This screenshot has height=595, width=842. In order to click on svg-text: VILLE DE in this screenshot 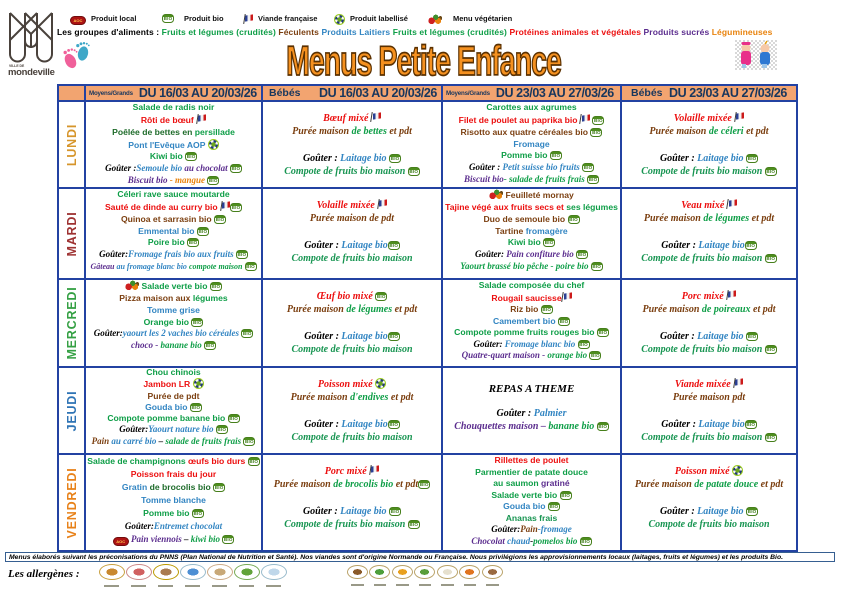, I will do `click(17, 66)`.